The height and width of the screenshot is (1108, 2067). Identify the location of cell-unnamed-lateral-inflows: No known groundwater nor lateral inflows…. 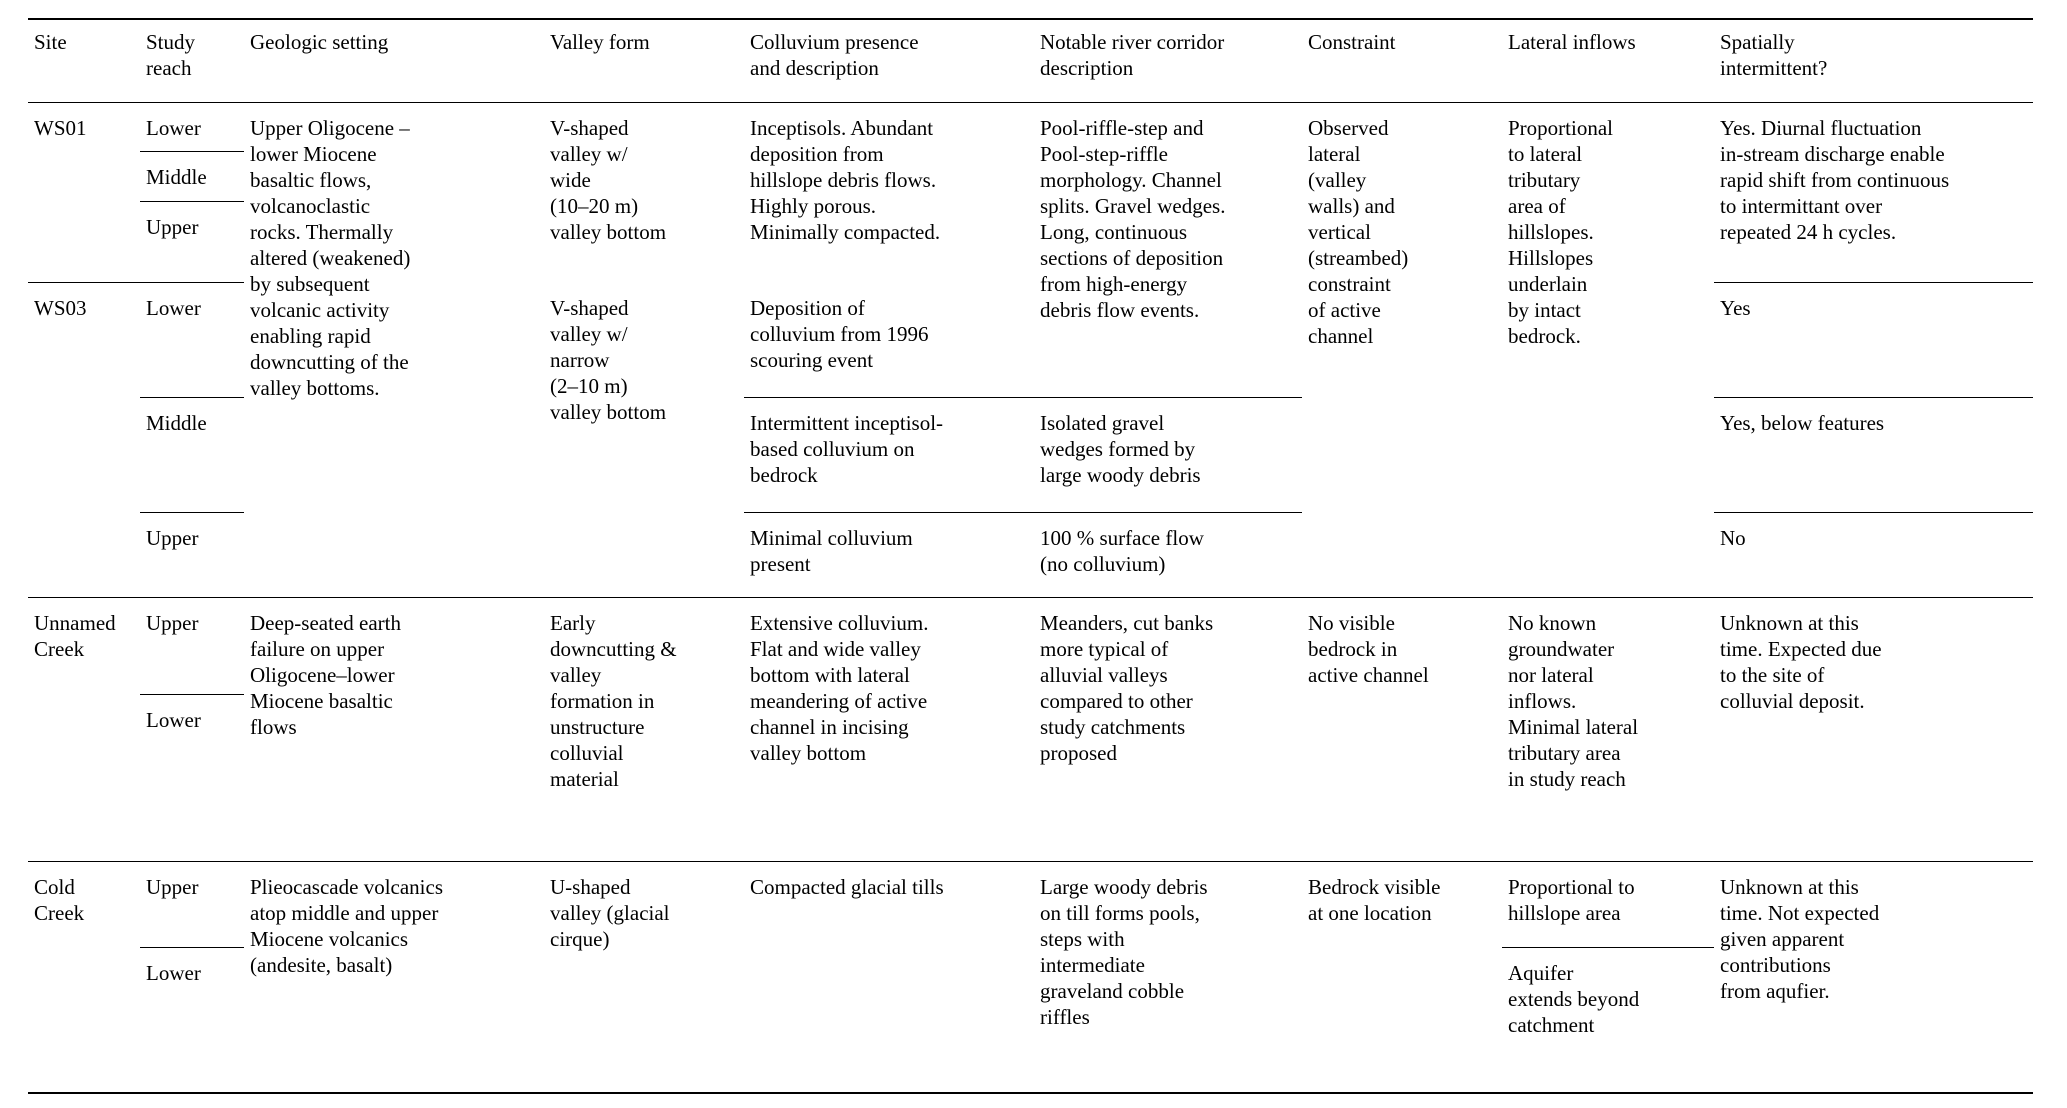
(1608, 730).